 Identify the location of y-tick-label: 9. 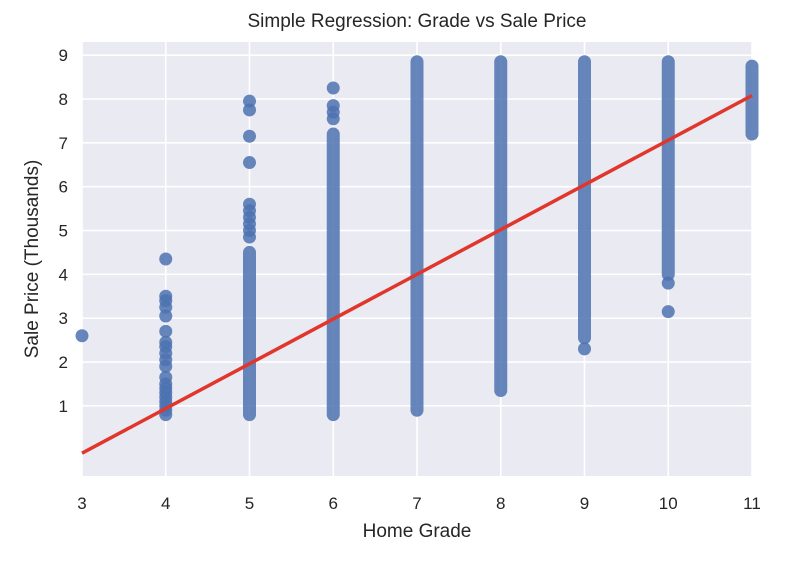
(63, 55).